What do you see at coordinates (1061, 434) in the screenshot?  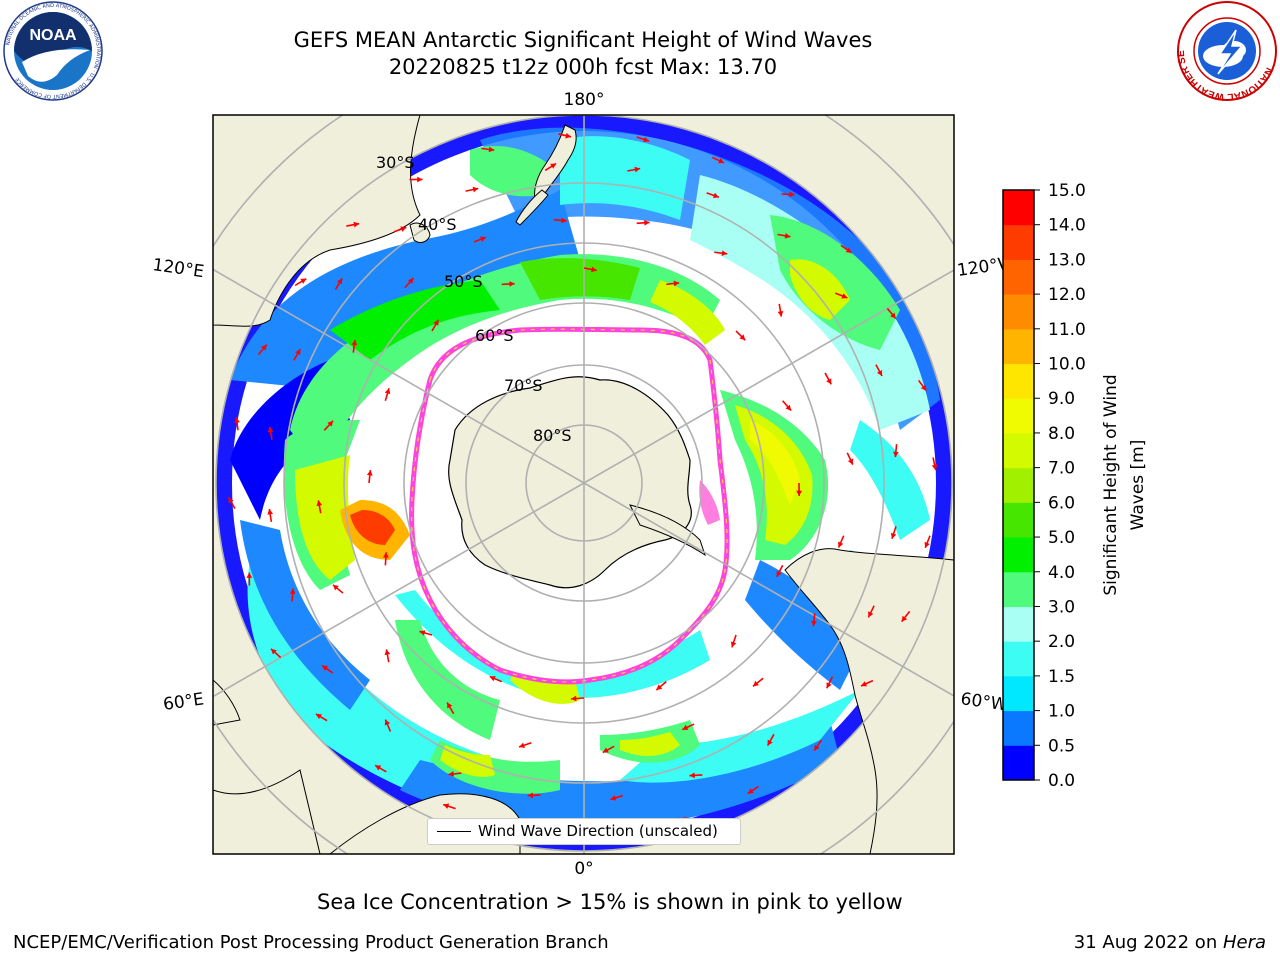 I see `colorbar-tick-label: 8.0` at bounding box center [1061, 434].